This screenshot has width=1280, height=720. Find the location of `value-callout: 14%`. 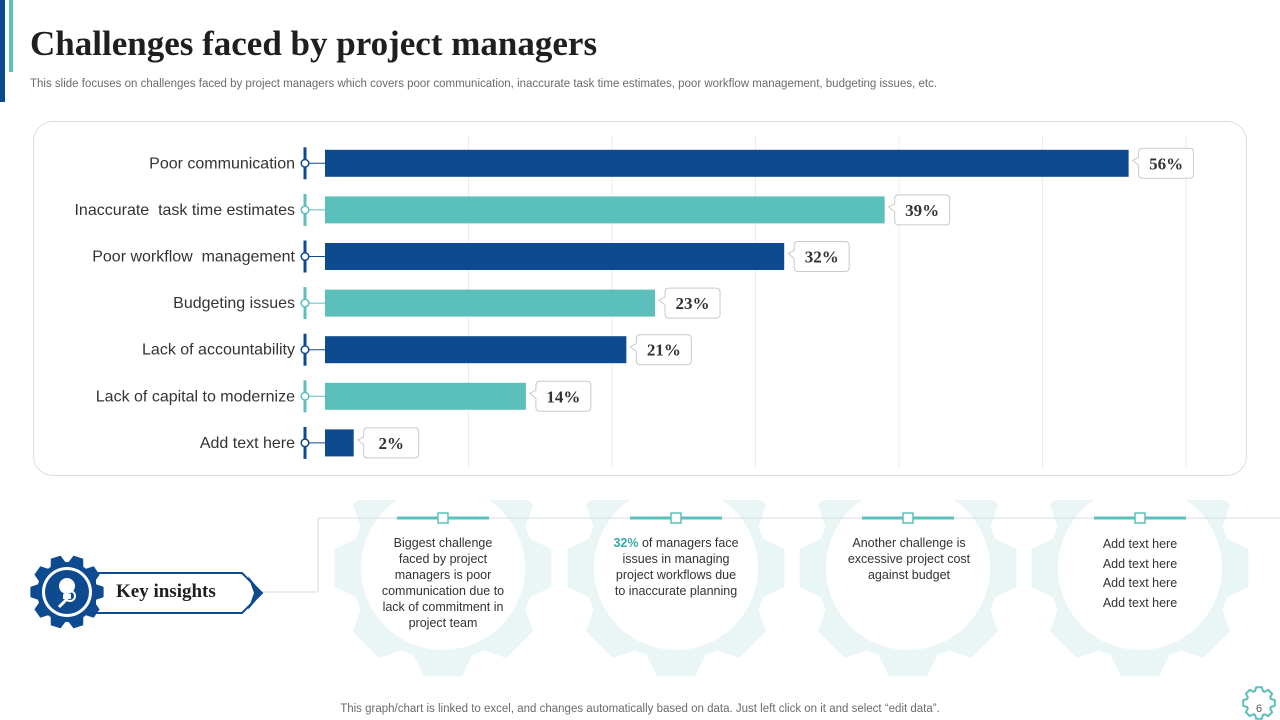

value-callout: 14% is located at coordinates (560, 396).